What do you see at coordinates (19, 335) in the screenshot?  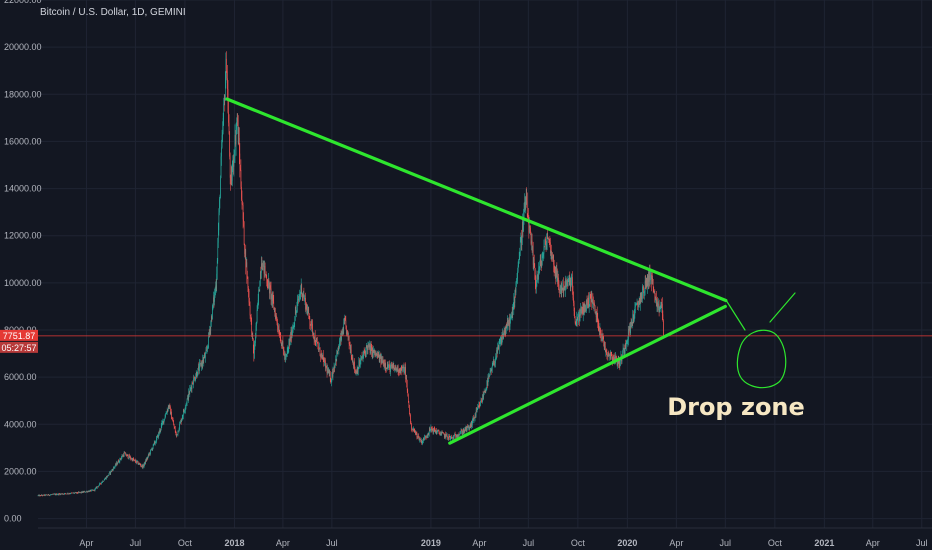 I see `last-price-tag-bg` at bounding box center [19, 335].